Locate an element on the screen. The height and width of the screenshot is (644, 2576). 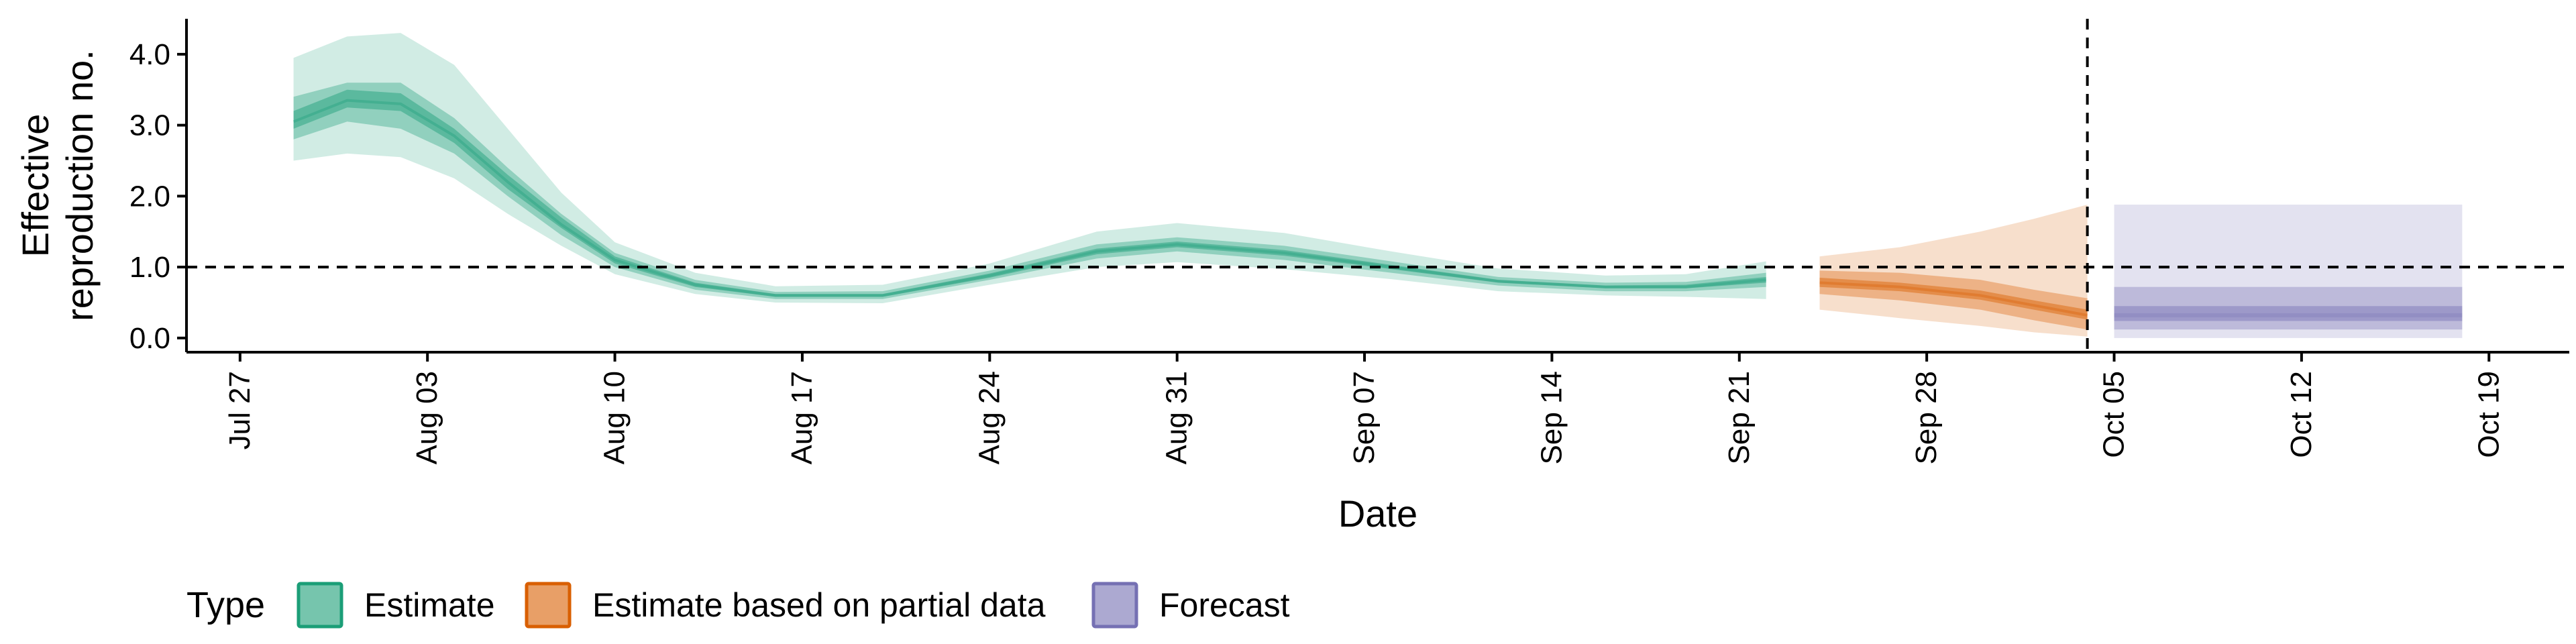
y-tick-label: 0.0 is located at coordinates (149, 338).